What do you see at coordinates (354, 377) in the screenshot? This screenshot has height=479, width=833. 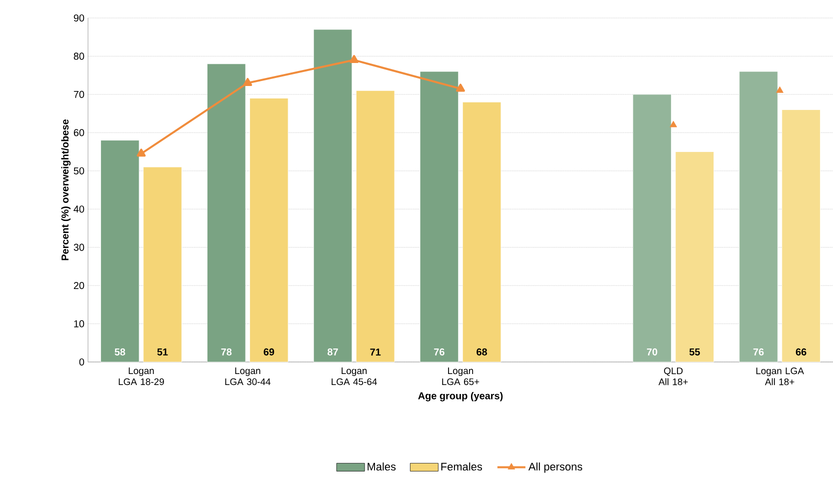 I see `x-tick-label: Logan LGA 45-64` at bounding box center [354, 377].